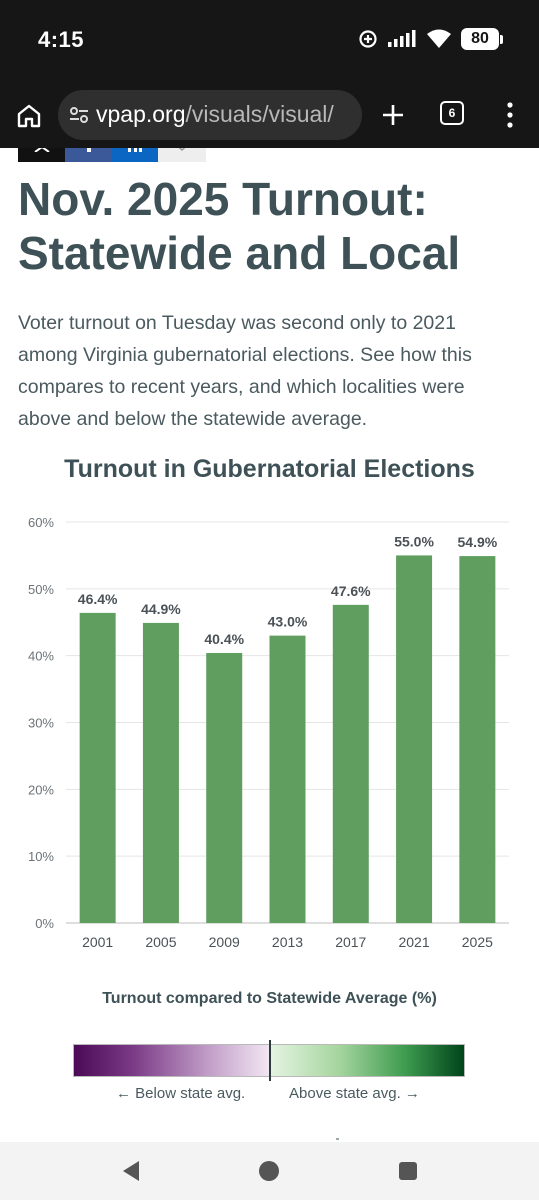 This screenshot has width=539, height=1200. What do you see at coordinates (41, 522) in the screenshot?
I see `y-tick-label: 60%` at bounding box center [41, 522].